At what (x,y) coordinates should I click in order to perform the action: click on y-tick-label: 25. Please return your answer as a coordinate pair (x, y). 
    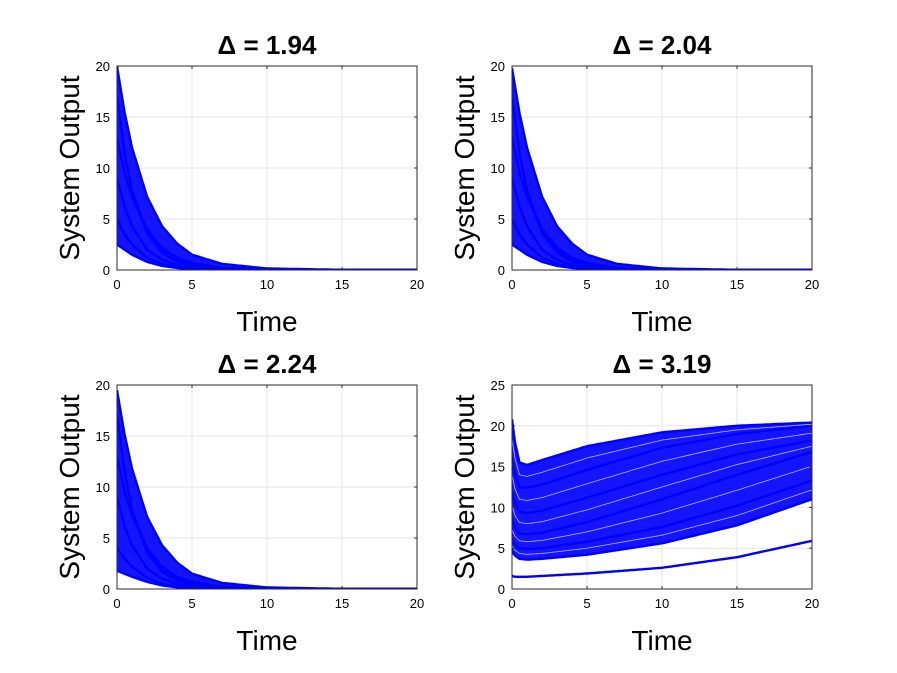
    Looking at the image, I should click on (498, 385).